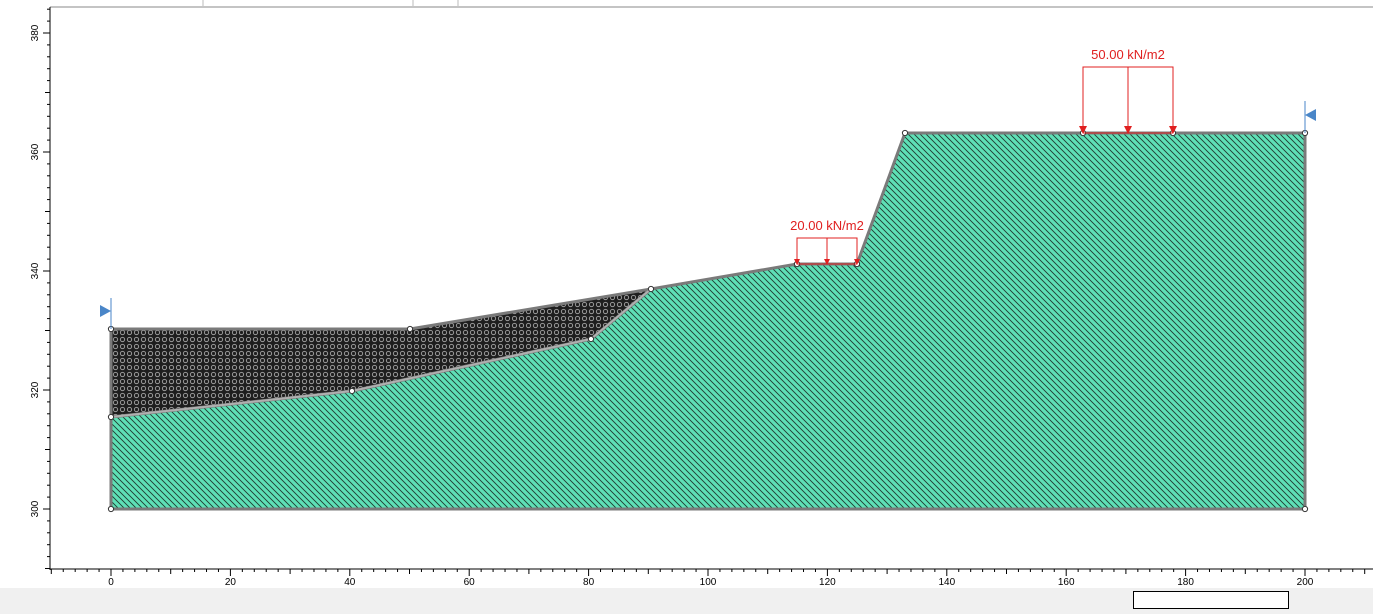  I want to click on x-axis-label: 60, so click(470, 582).